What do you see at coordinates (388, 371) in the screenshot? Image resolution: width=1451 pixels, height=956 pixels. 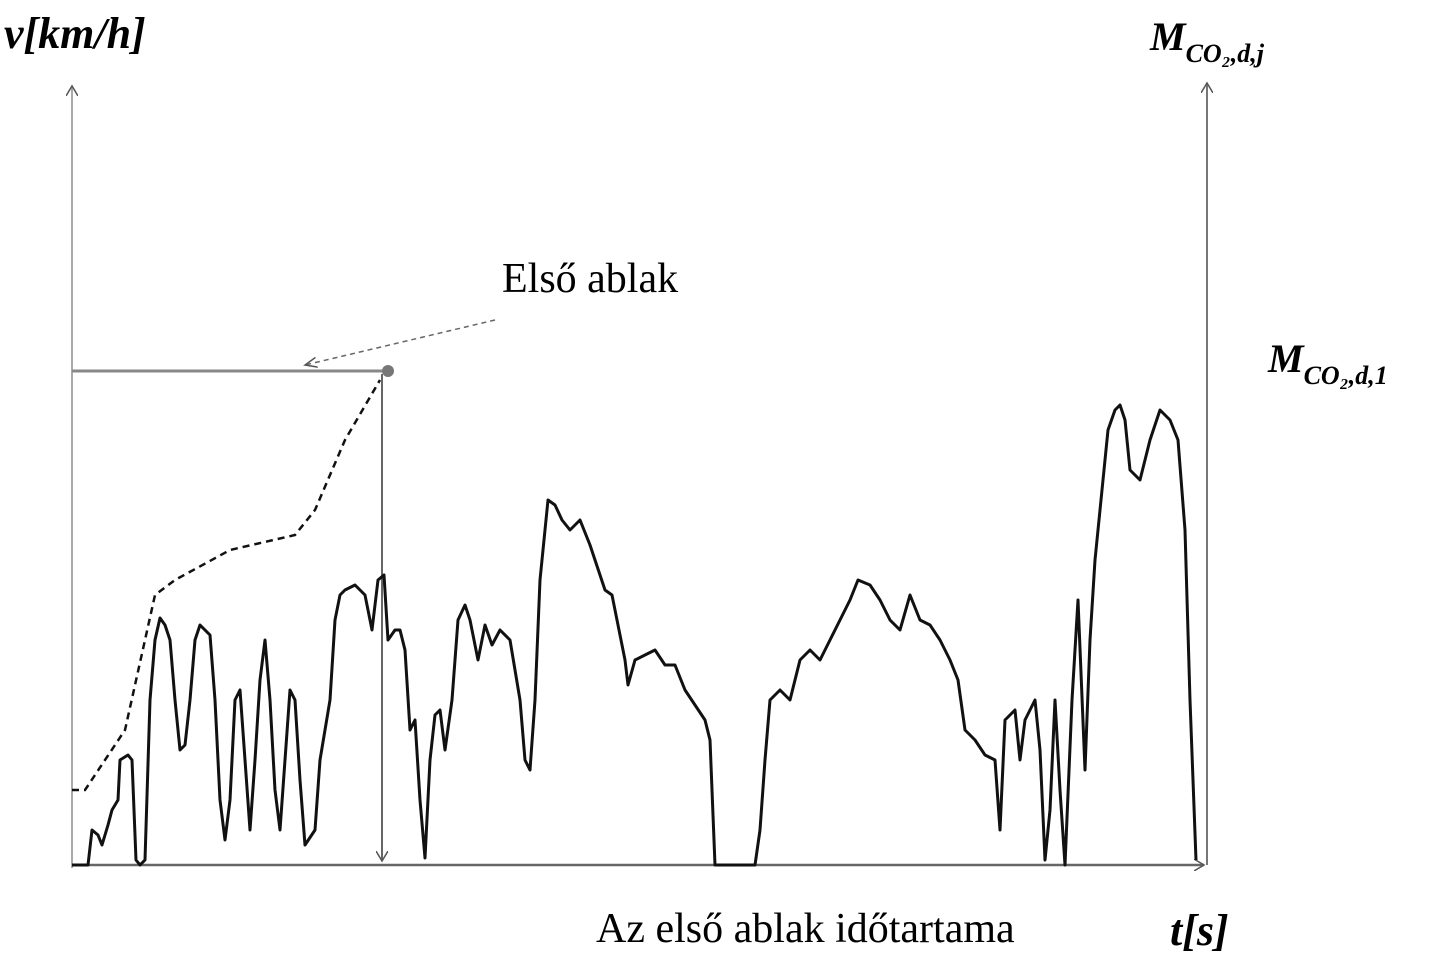 I see `window-point` at bounding box center [388, 371].